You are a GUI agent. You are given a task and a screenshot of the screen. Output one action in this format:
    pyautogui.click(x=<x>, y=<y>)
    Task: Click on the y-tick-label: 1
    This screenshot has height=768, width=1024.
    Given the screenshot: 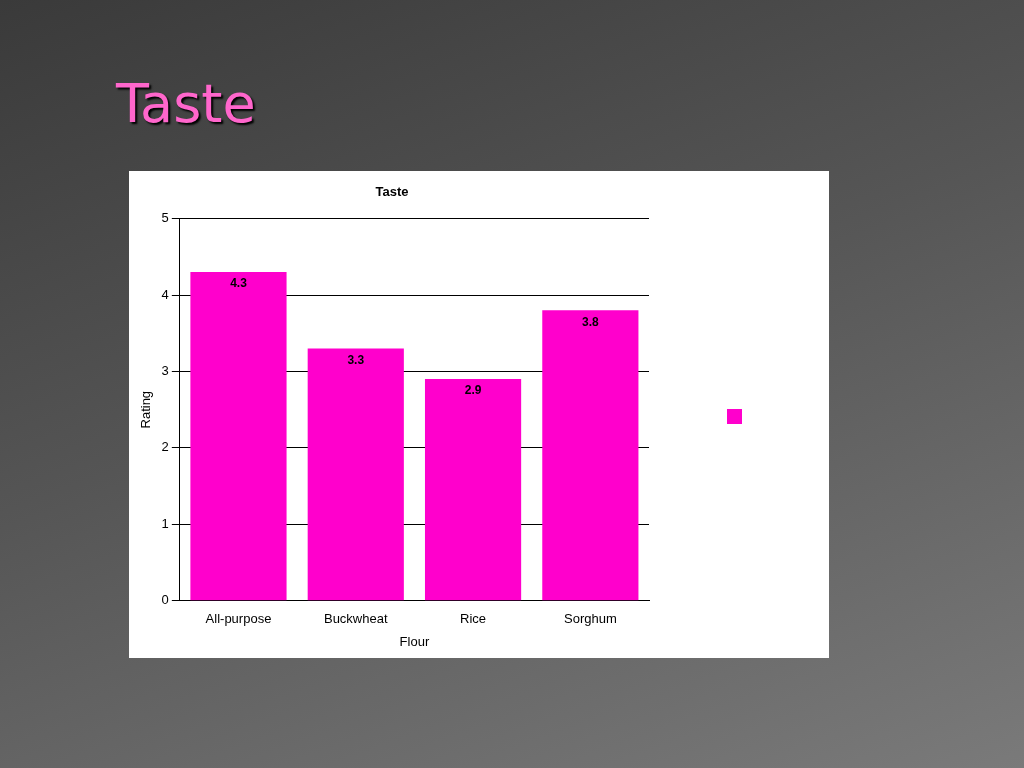 What is the action you would take?
    pyautogui.click(x=165, y=523)
    